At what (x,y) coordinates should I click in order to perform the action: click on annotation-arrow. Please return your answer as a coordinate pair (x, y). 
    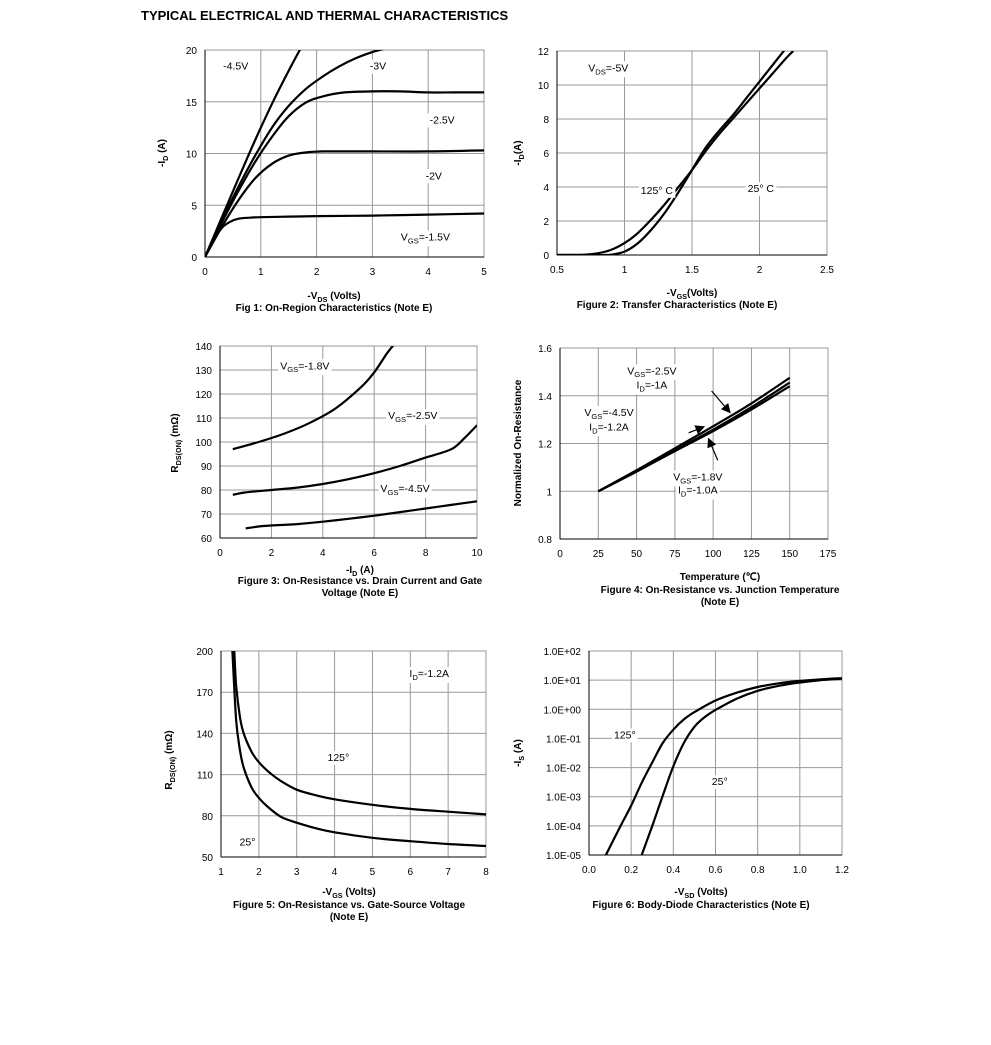
    Looking at the image, I should click on (721, 402).